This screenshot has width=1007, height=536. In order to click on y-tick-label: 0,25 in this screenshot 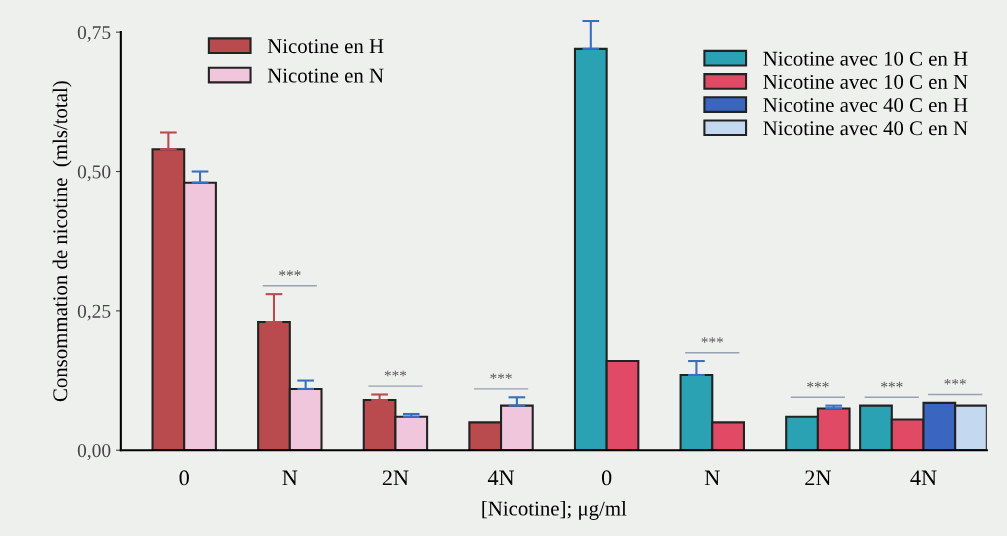, I will do `click(94, 312)`.